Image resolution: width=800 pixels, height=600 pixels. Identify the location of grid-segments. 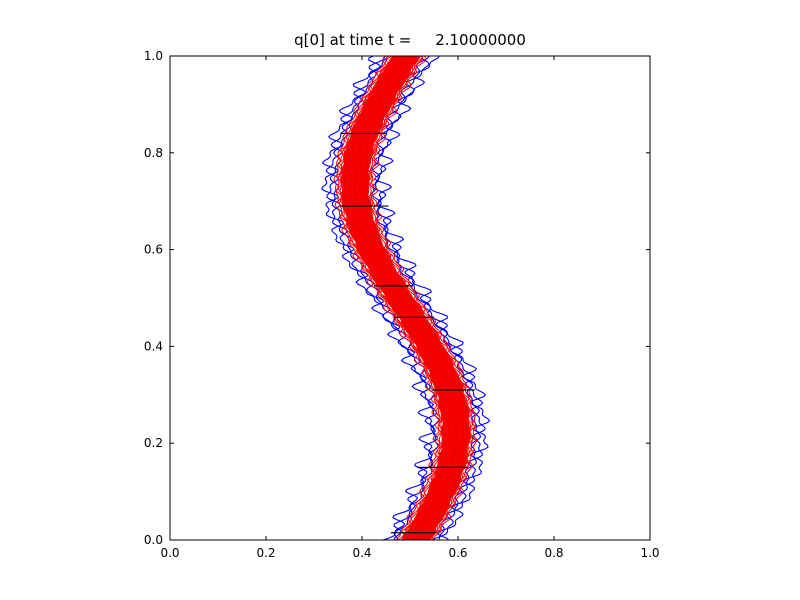
(407, 333).